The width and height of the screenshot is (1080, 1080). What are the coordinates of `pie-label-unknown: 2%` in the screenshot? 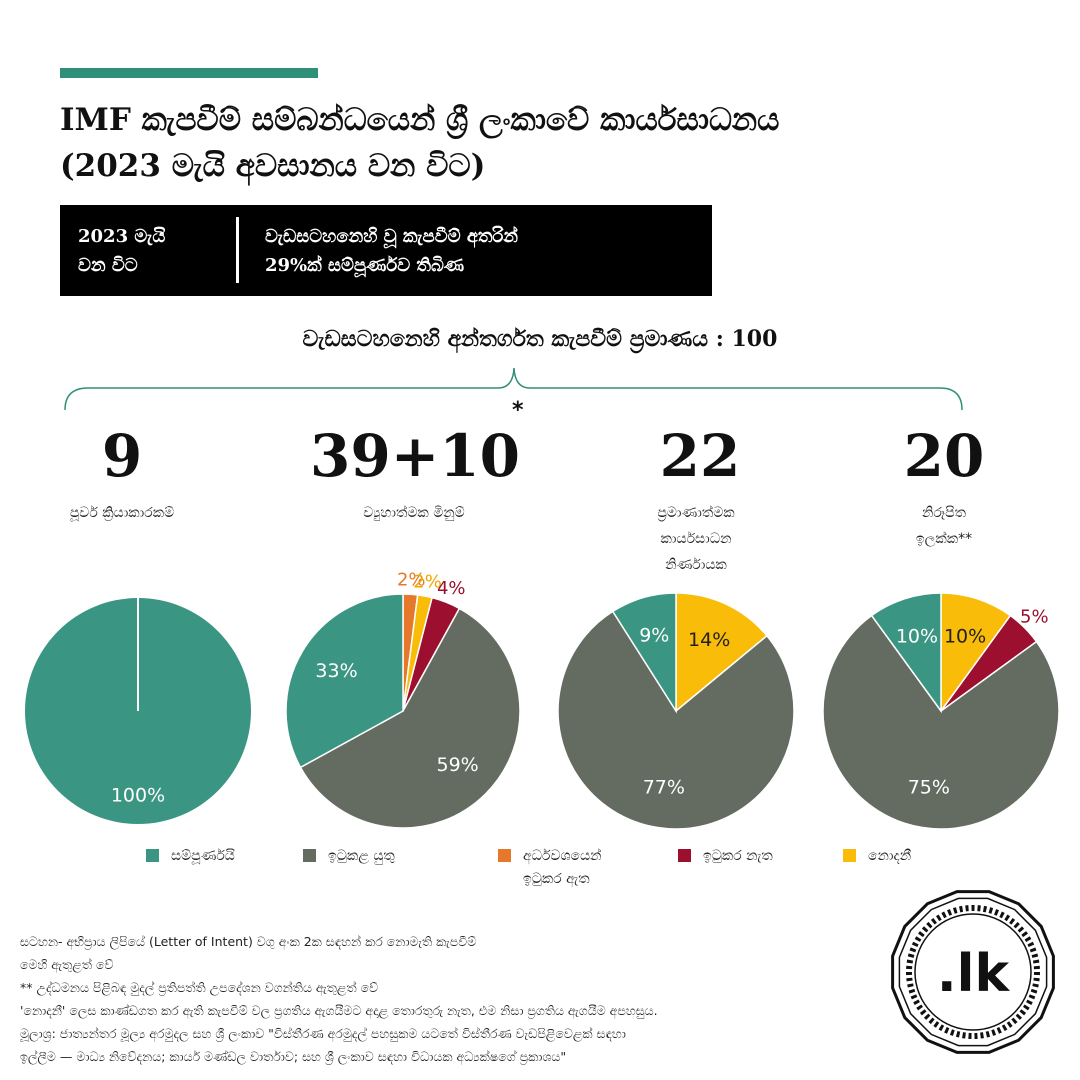 It's located at (427, 581).